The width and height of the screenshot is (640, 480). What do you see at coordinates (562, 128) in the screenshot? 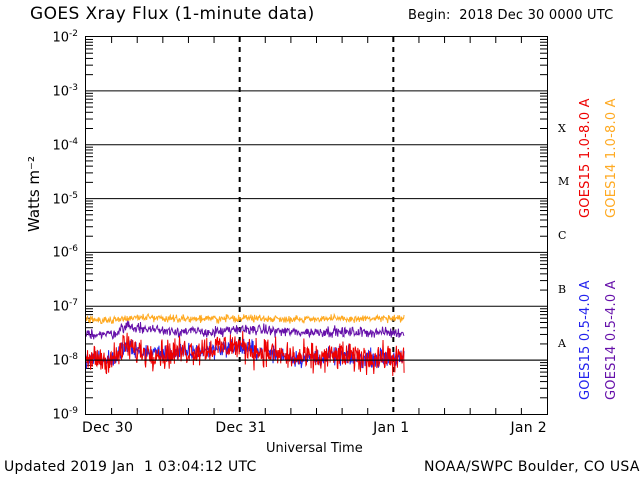
I see `flare-class-x: X` at bounding box center [562, 128].